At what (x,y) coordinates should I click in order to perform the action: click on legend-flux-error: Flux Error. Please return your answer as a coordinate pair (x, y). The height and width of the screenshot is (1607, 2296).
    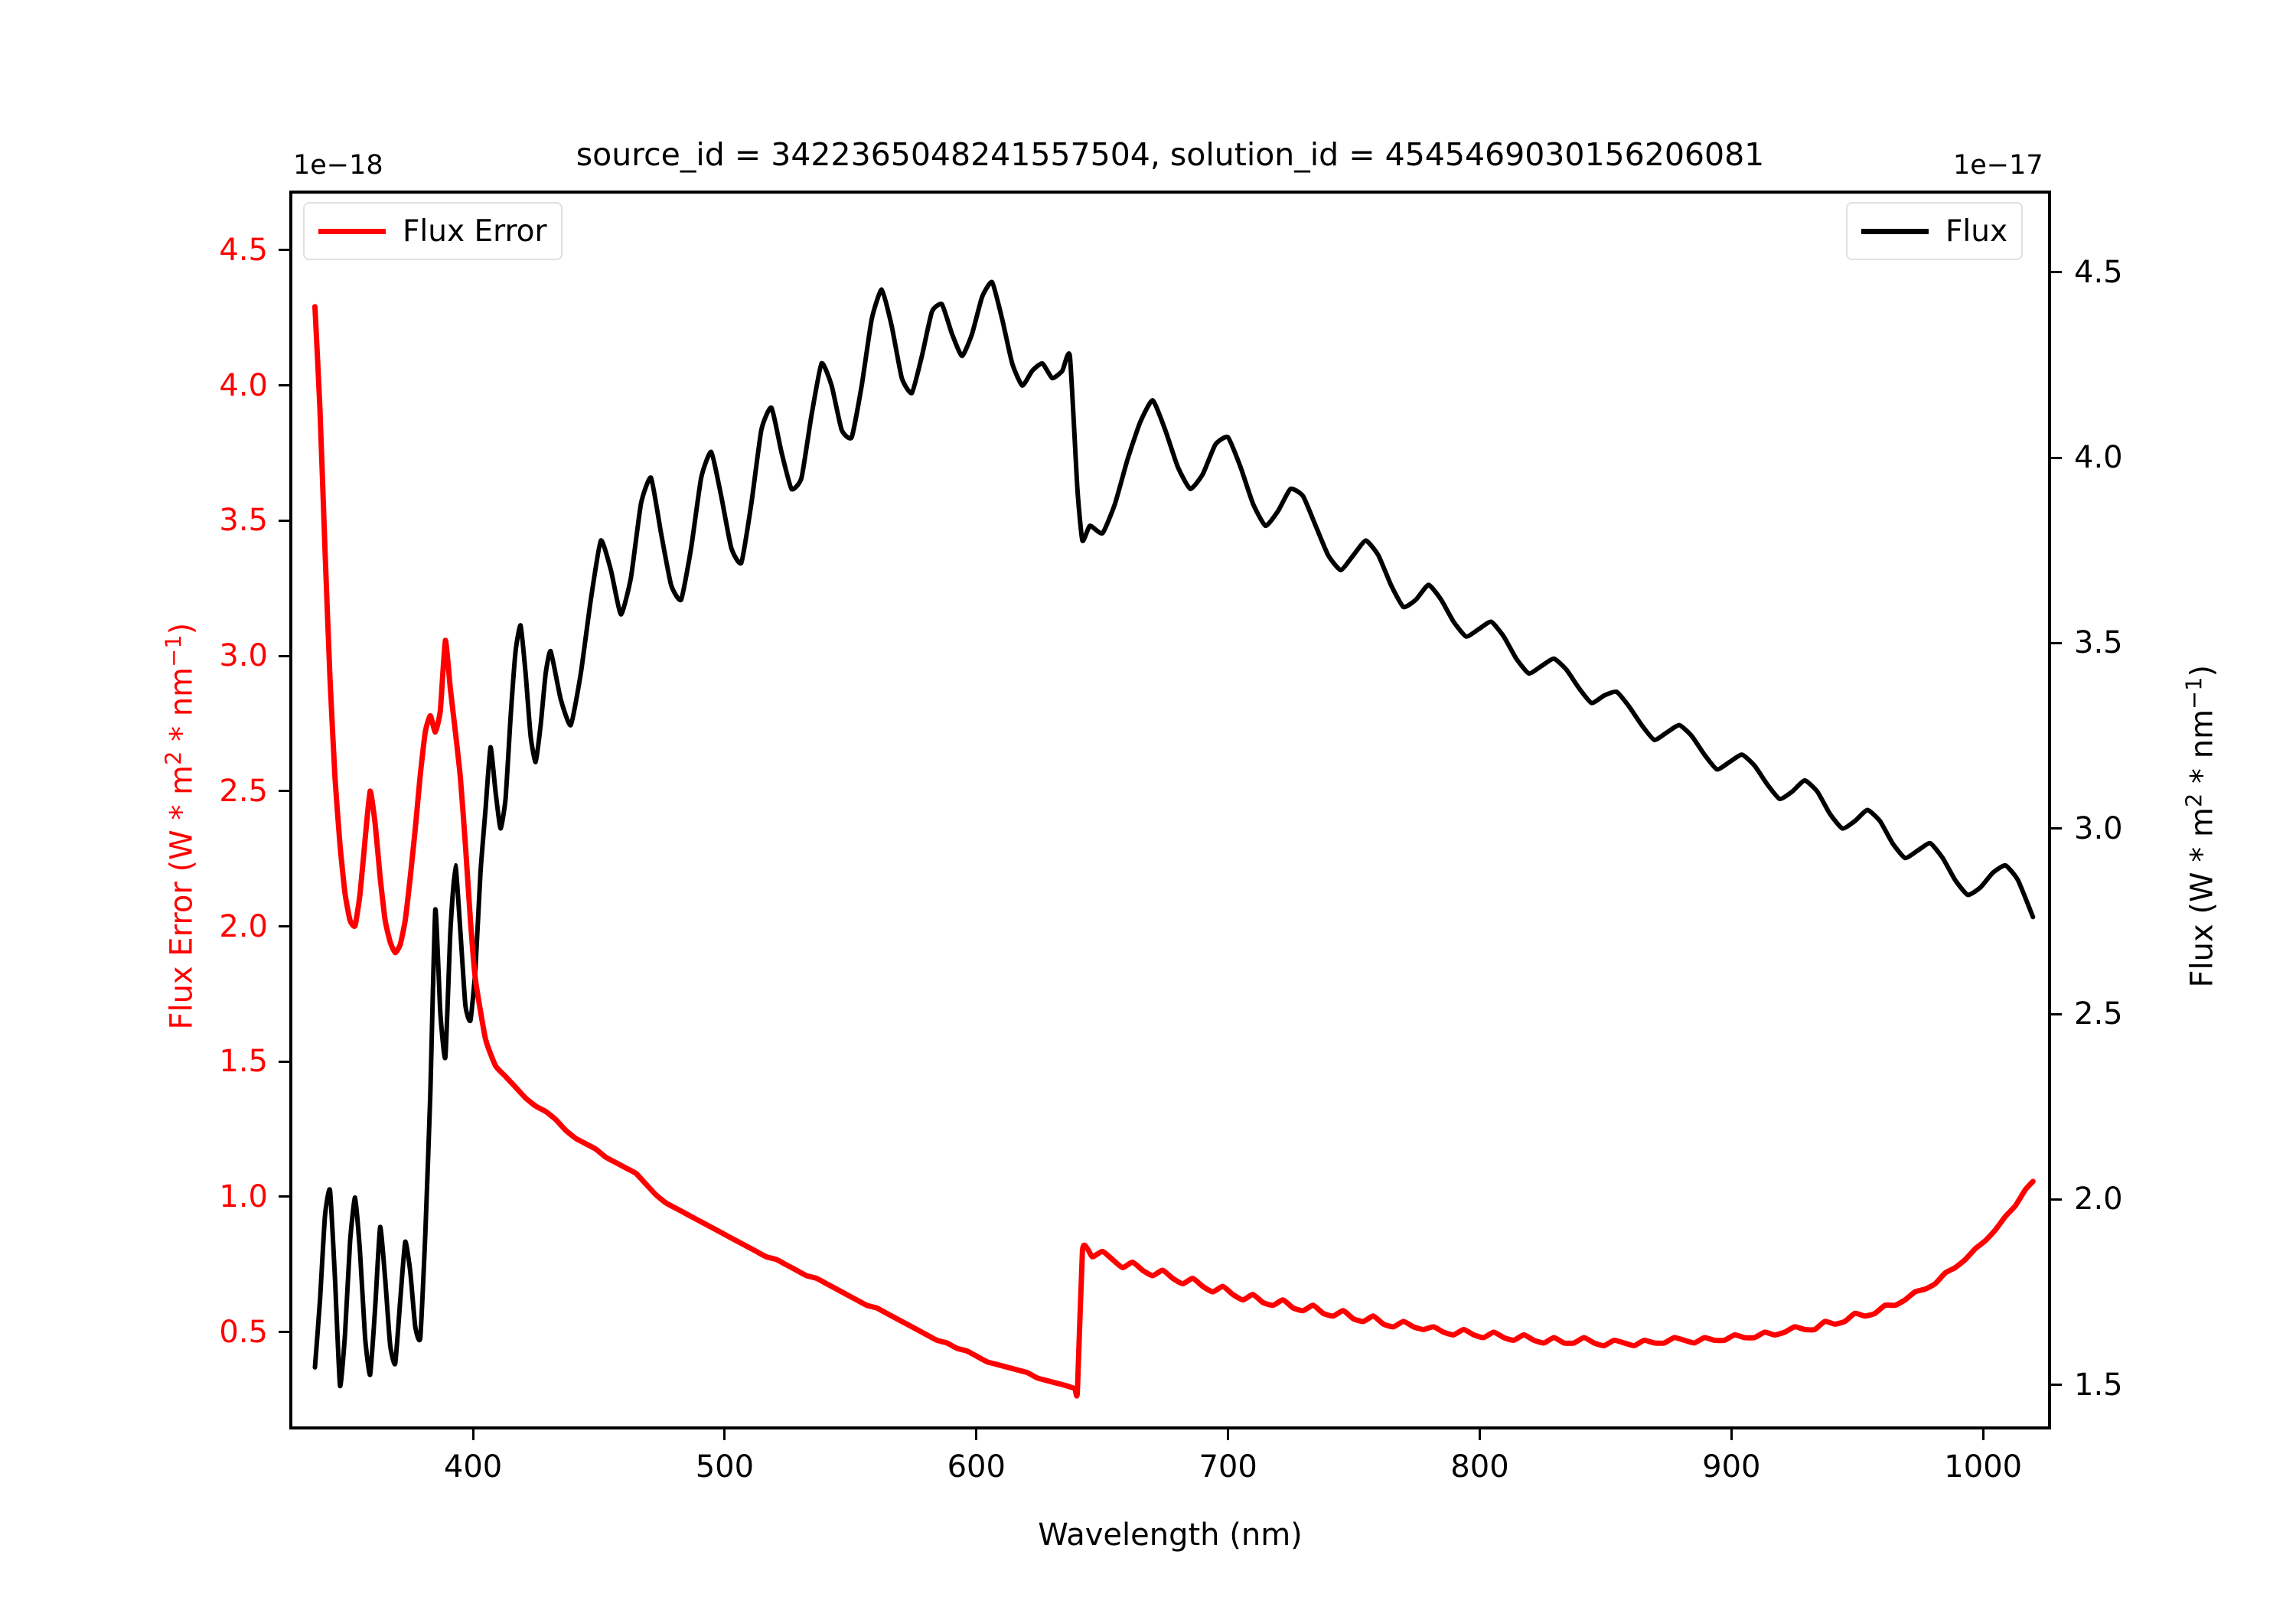
    Looking at the image, I should click on (433, 231).